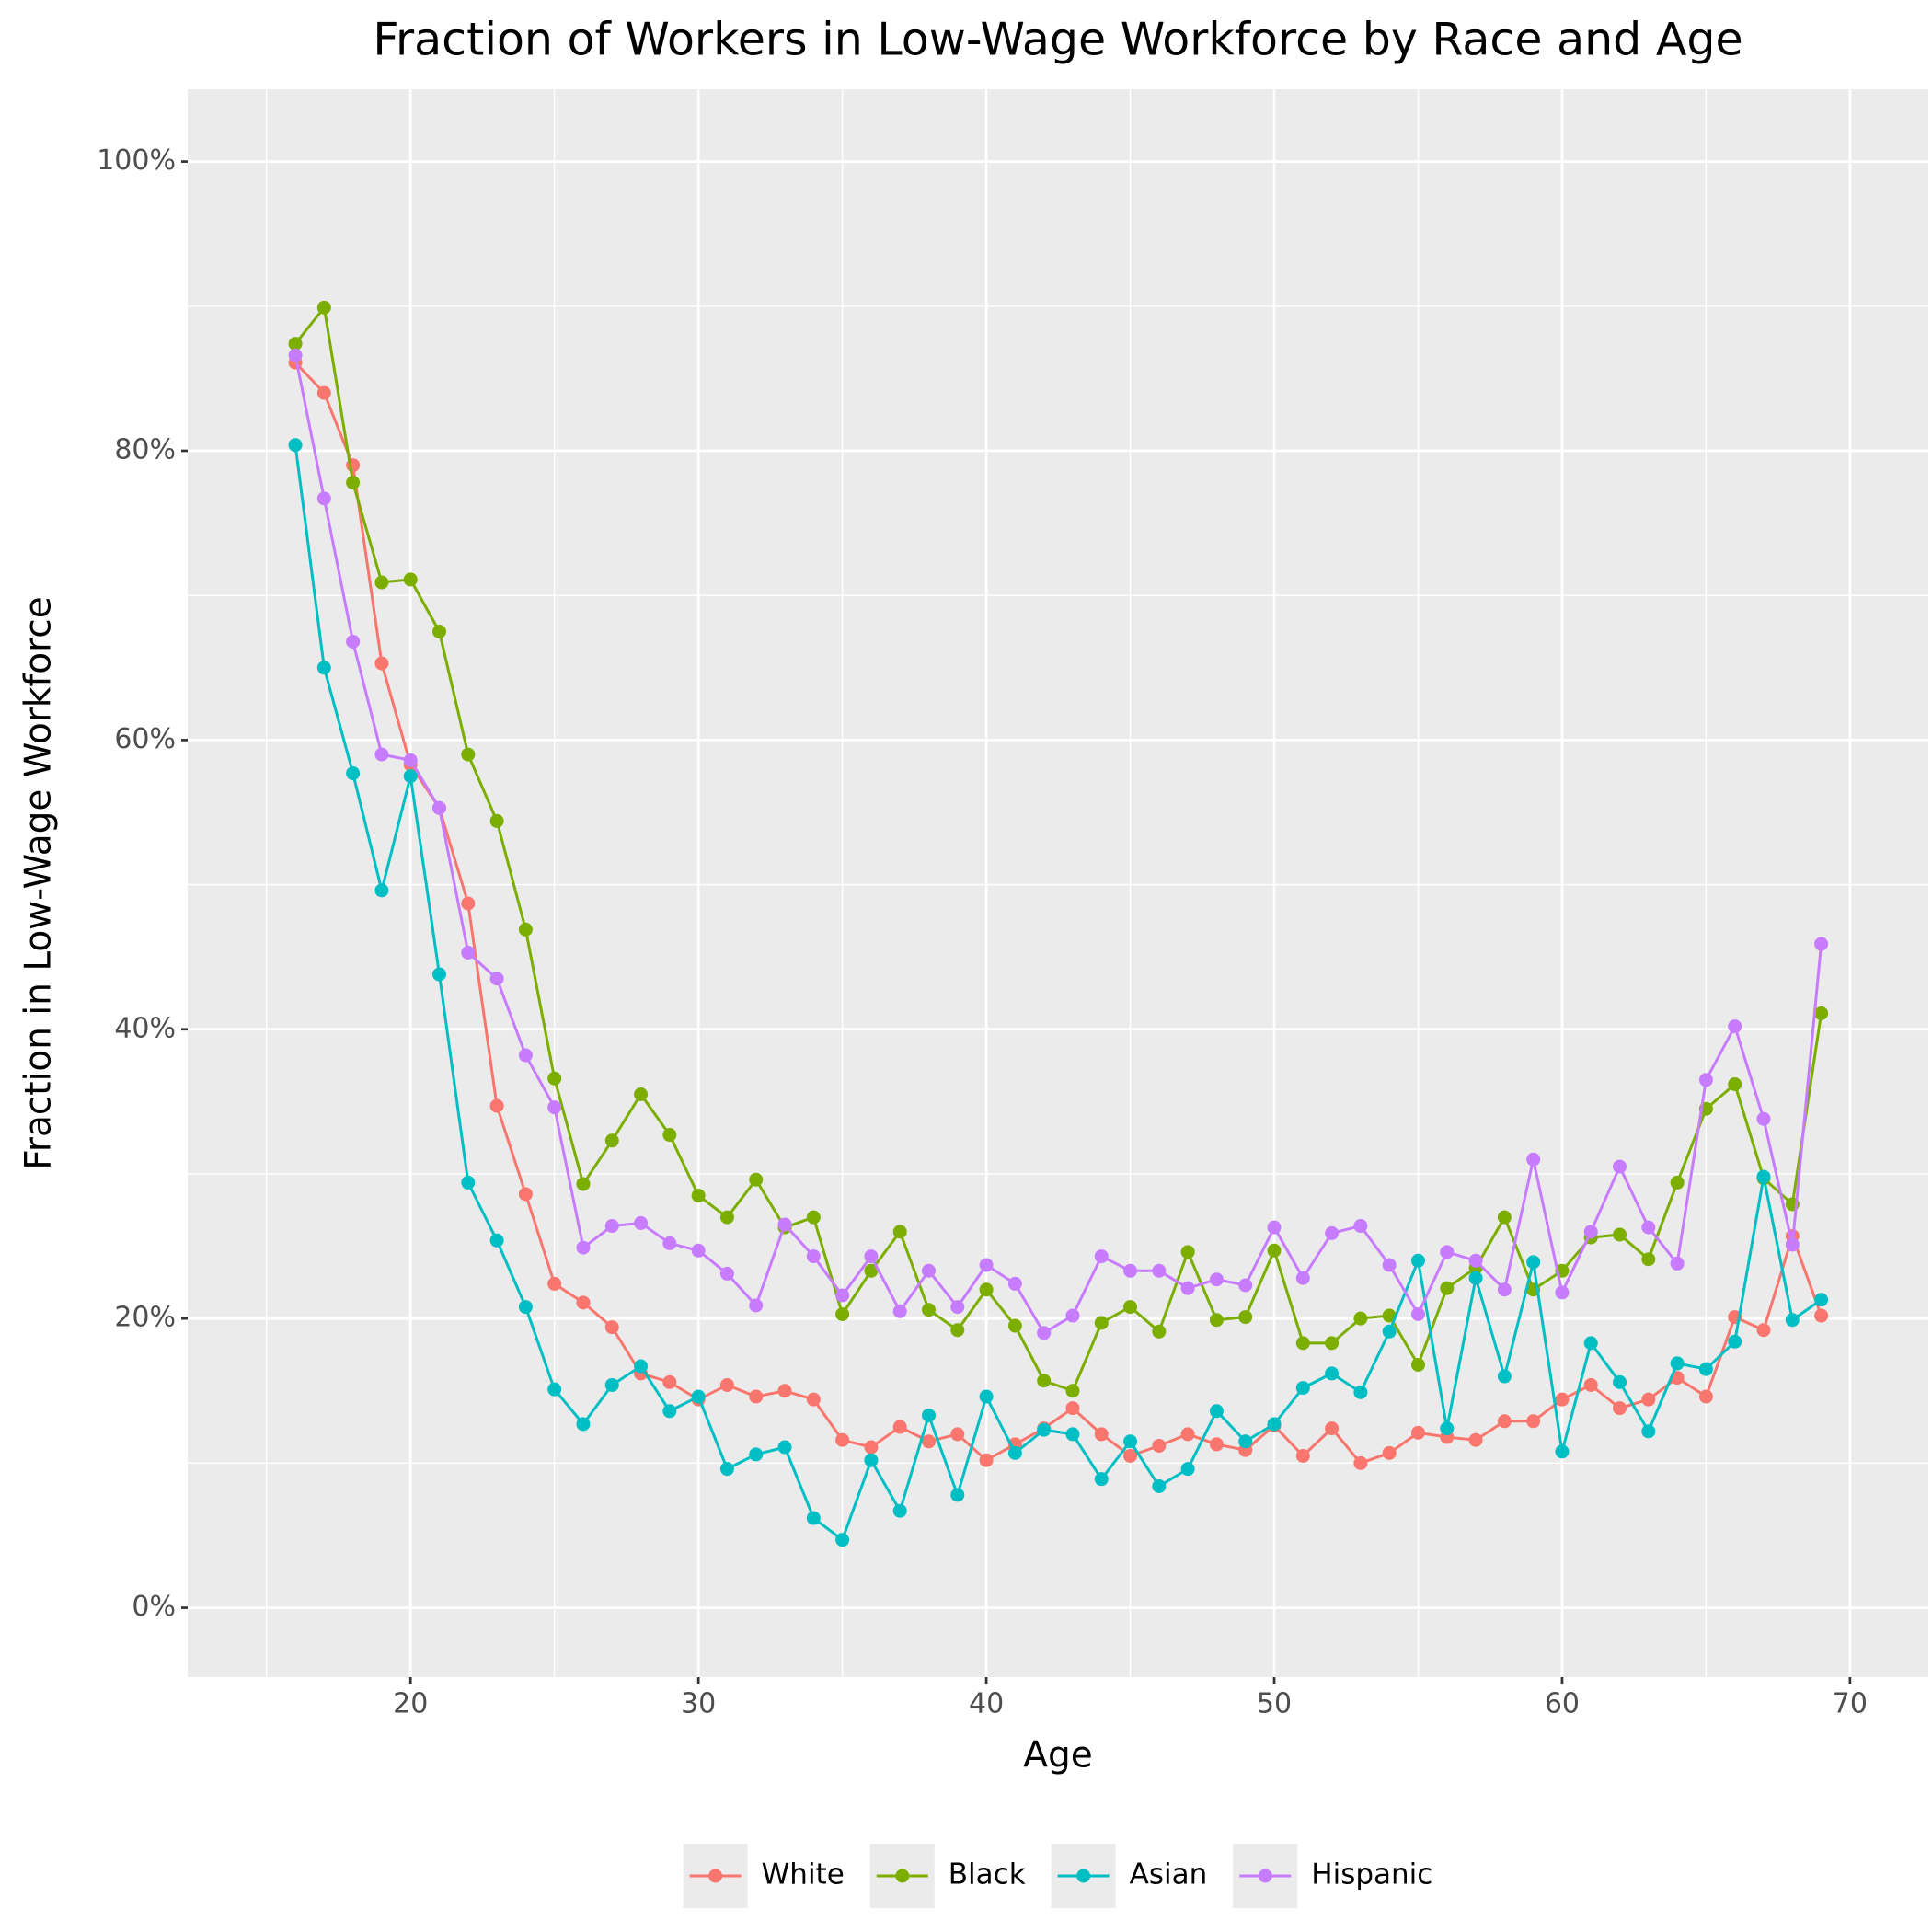 This screenshot has height=1932, width=1932. Describe the element at coordinates (986, 1704) in the screenshot. I see `x-tick-label: 40` at that location.